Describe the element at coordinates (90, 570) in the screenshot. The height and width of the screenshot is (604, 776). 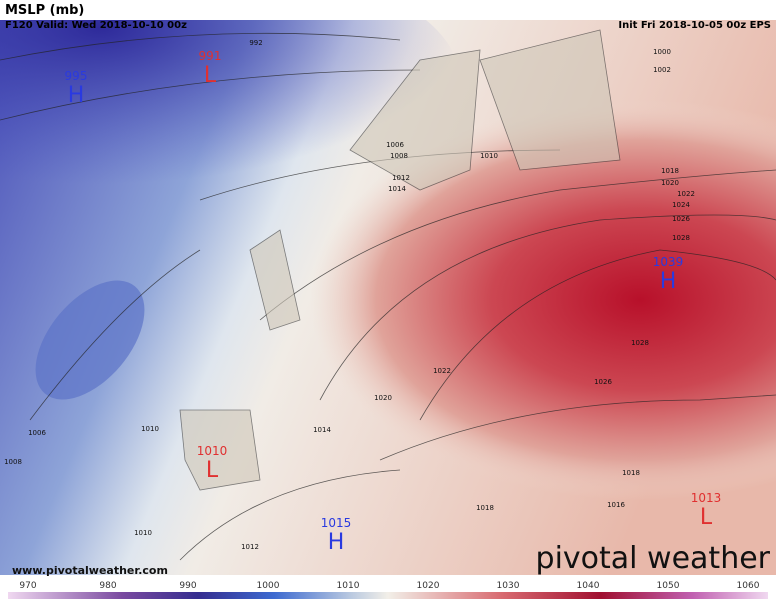
I see `url: www.pivotalweather.com` at that location.